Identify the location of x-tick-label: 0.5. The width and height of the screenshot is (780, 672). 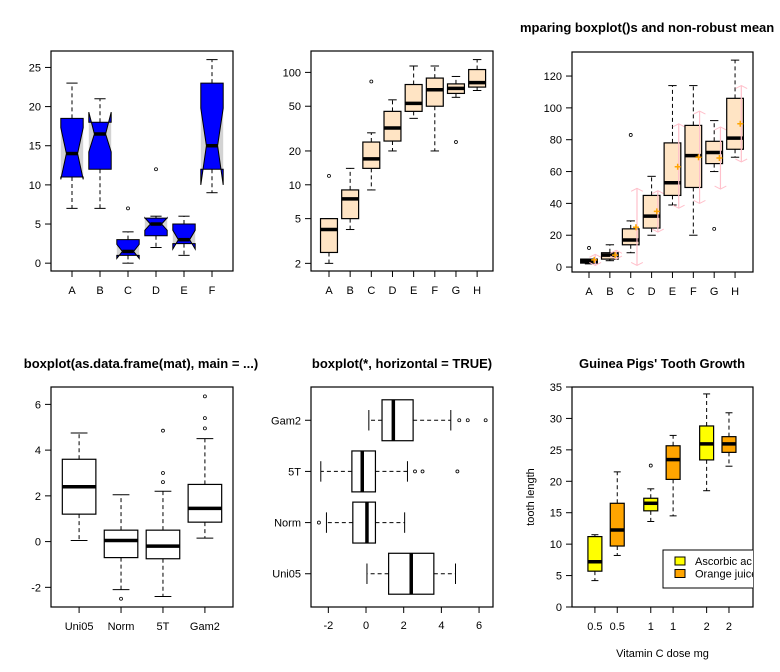
(594, 627).